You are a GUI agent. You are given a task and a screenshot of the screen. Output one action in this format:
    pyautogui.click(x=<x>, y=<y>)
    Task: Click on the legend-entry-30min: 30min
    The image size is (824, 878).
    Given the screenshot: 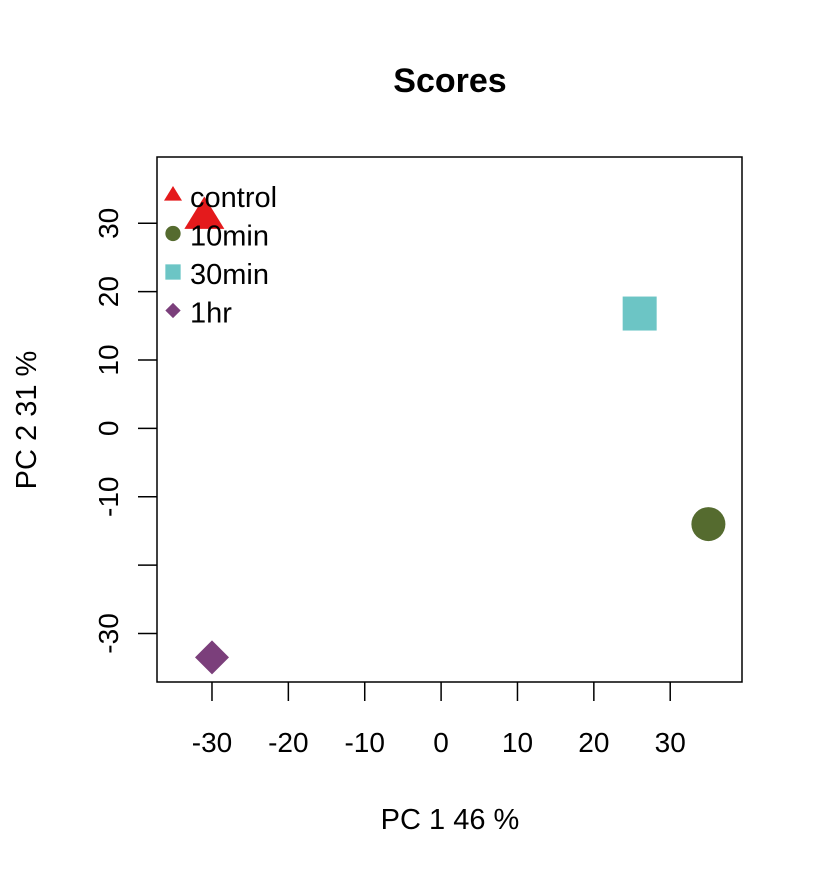 What is the action you would take?
    pyautogui.click(x=229, y=275)
    